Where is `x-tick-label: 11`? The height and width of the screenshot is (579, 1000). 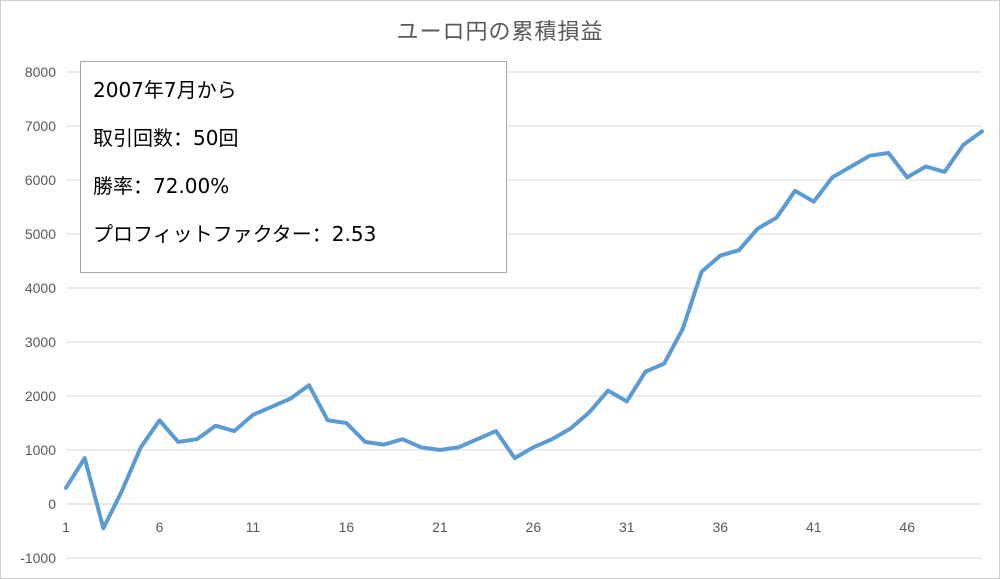
x-tick-label: 11 is located at coordinates (253, 527).